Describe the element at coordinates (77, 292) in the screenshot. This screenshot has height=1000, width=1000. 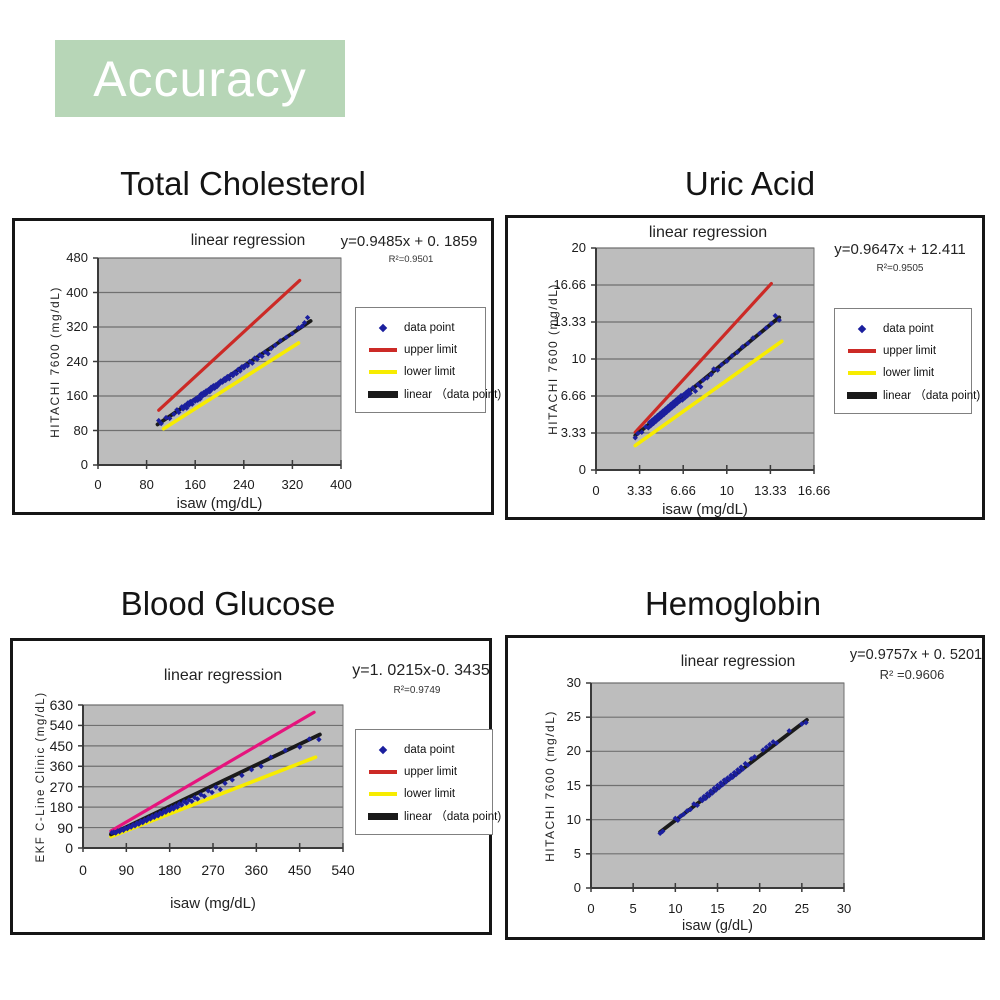
I see `y-tick-label: 400` at that location.